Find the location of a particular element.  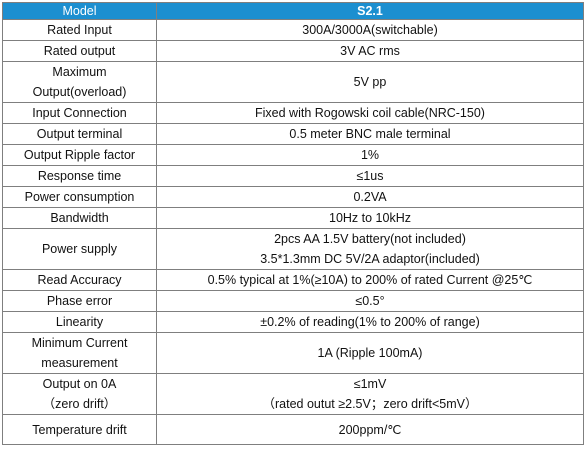

spec-label-line: Rated output is located at coordinates (79, 51).